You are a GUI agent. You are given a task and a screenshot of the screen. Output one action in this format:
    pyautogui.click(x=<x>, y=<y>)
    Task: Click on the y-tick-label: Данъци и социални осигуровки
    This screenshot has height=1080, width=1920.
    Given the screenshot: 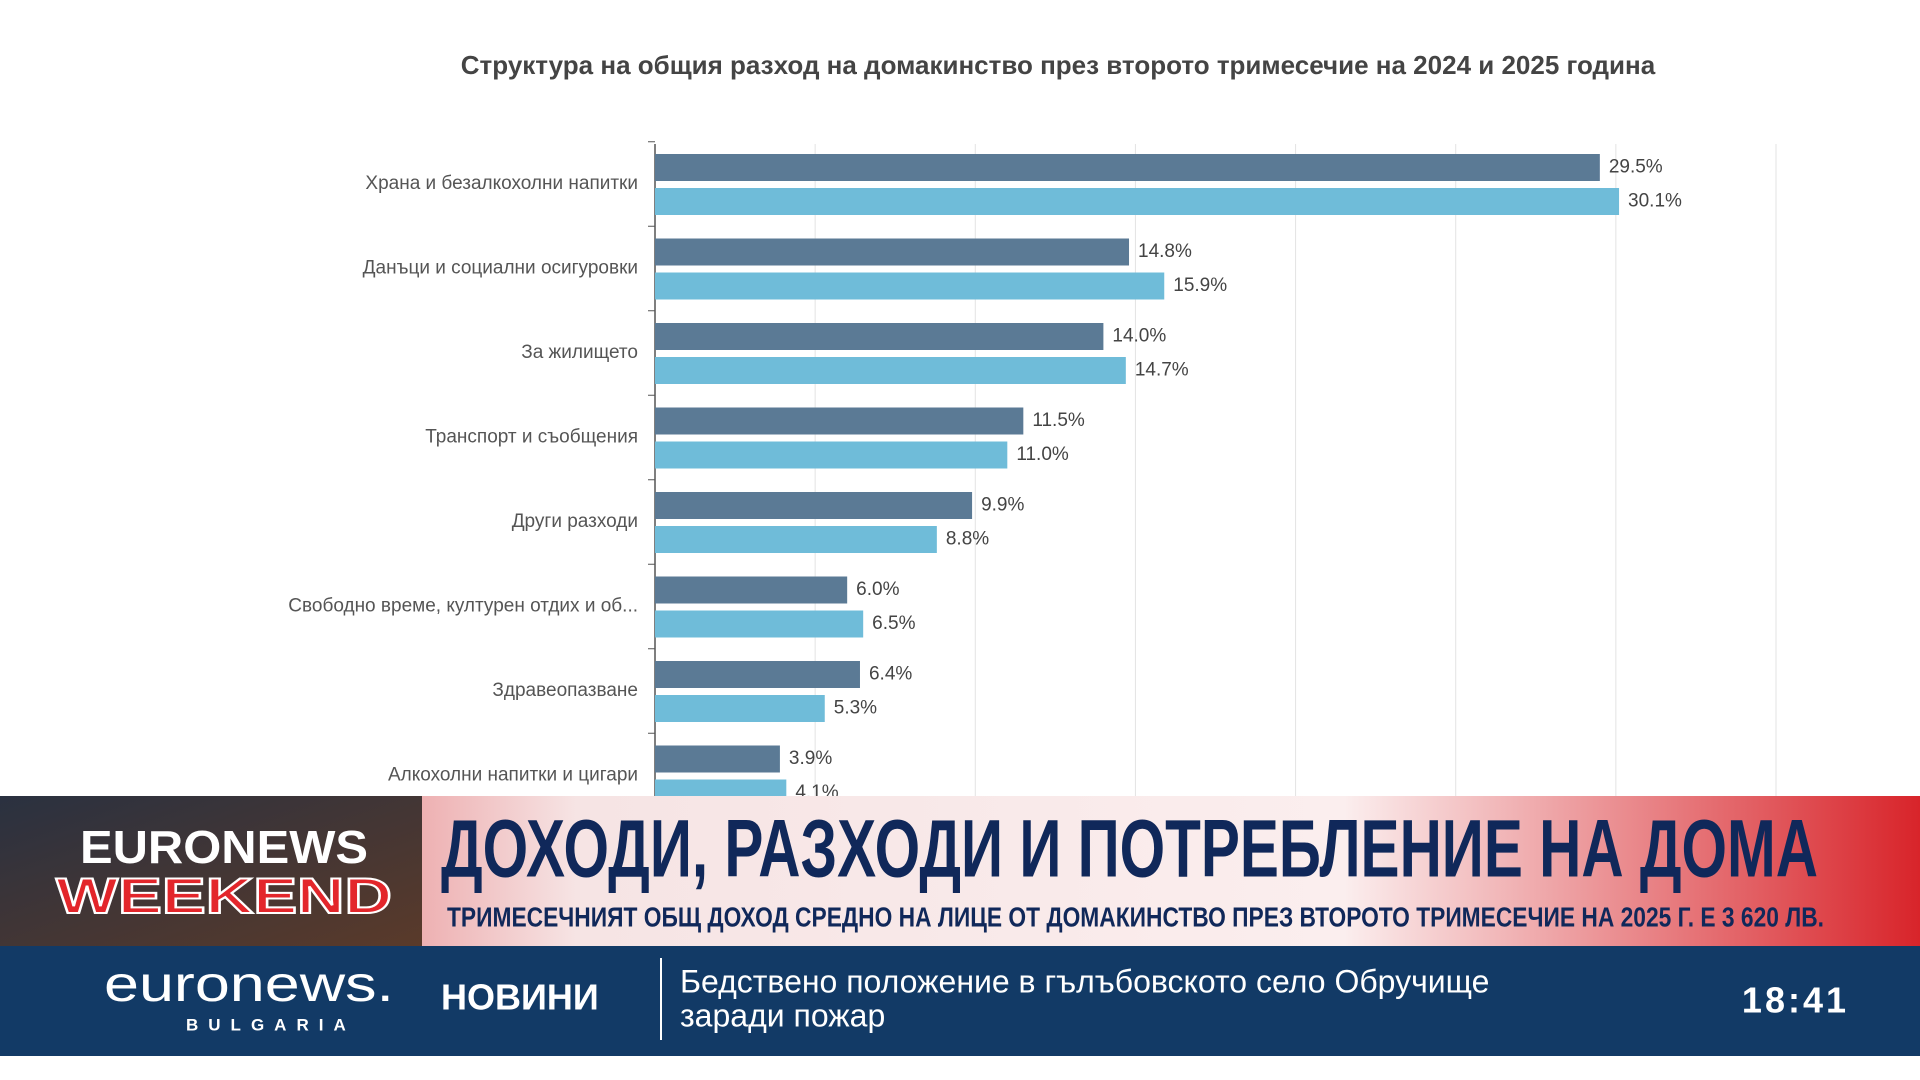 What is the action you would take?
    pyautogui.click(x=500, y=268)
    